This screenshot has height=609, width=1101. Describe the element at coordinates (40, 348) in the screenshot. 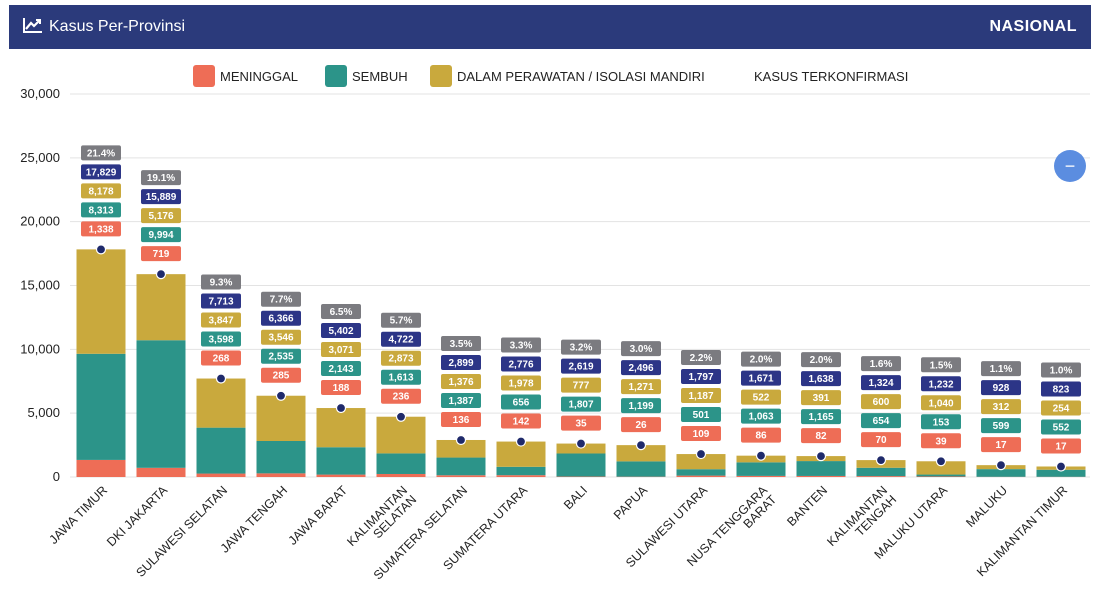

I see `y-tick-label: 10,000` at that location.